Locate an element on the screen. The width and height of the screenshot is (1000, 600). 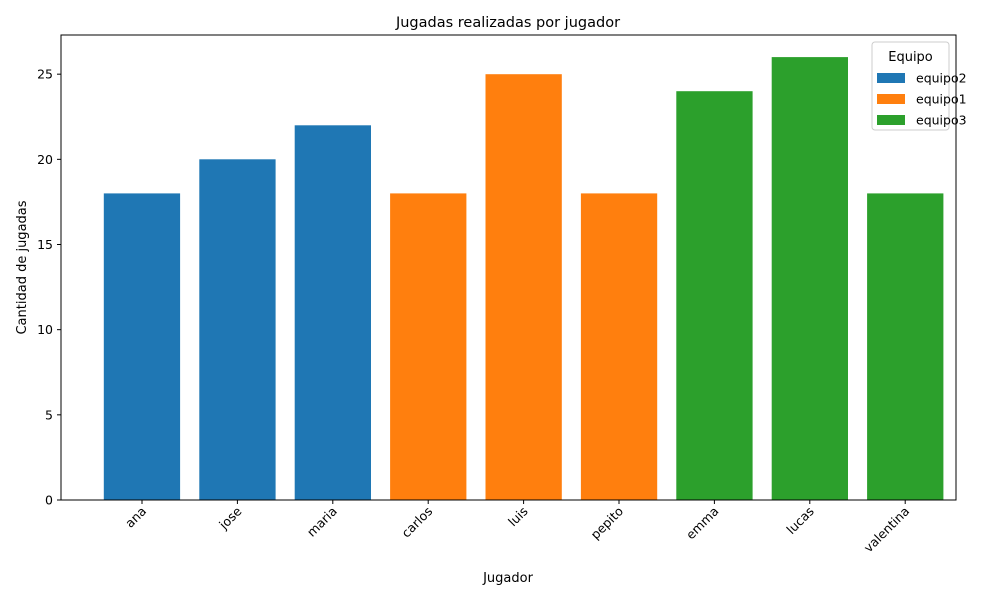
chart-title: Jugadas realizadas por jugador is located at coordinates (507, 23).